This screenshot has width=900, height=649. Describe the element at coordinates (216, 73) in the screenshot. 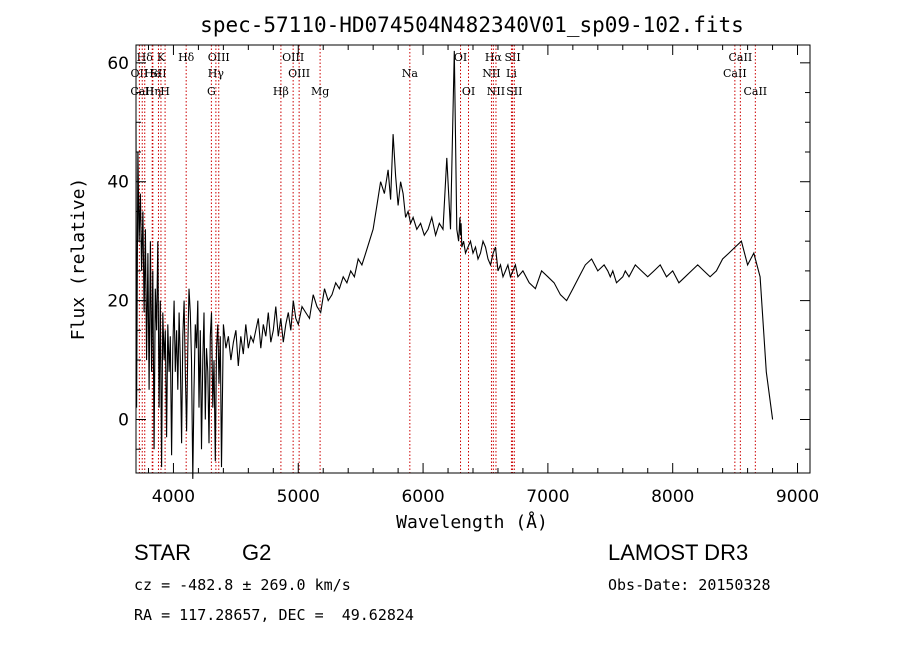

I see `line-label-10: Hγ` at that location.